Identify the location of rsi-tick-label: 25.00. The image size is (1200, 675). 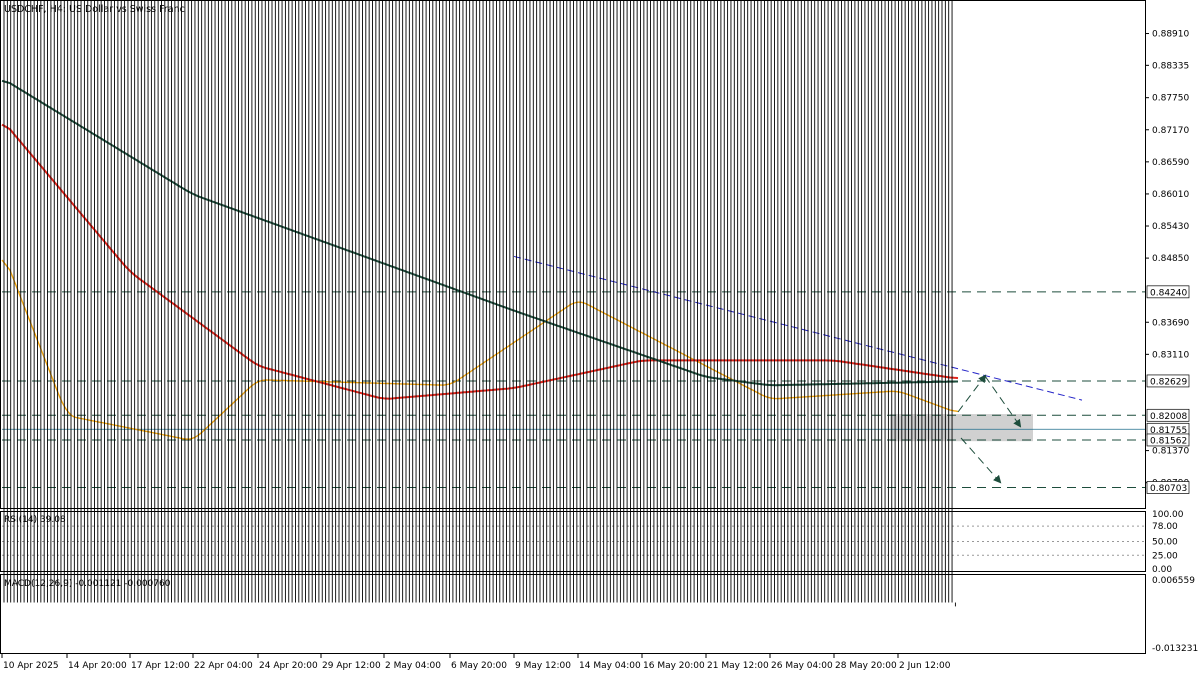
(1165, 556).